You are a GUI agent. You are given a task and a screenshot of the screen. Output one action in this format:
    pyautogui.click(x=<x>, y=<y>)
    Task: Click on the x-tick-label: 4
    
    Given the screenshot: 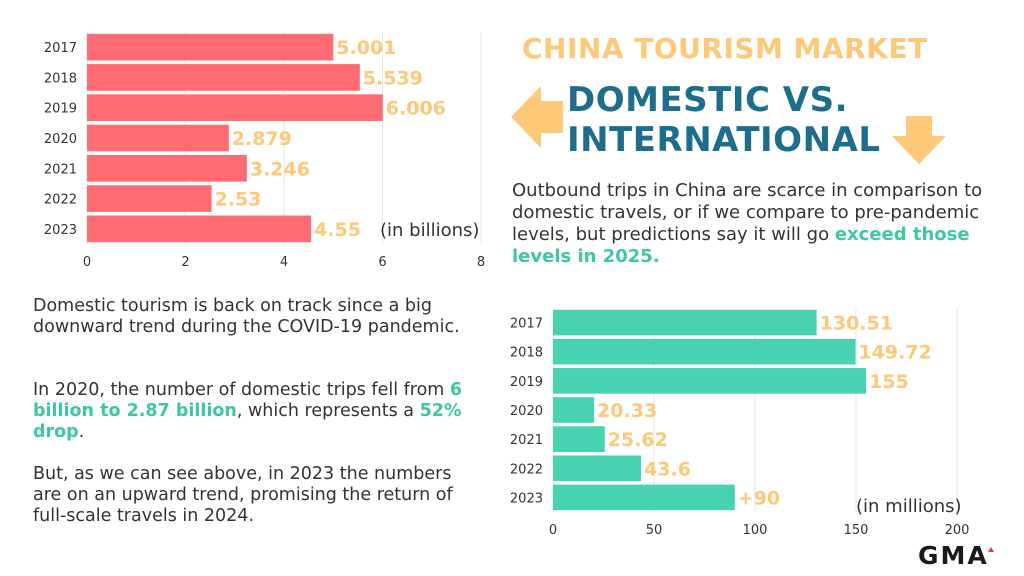 What is the action you would take?
    pyautogui.click(x=284, y=262)
    